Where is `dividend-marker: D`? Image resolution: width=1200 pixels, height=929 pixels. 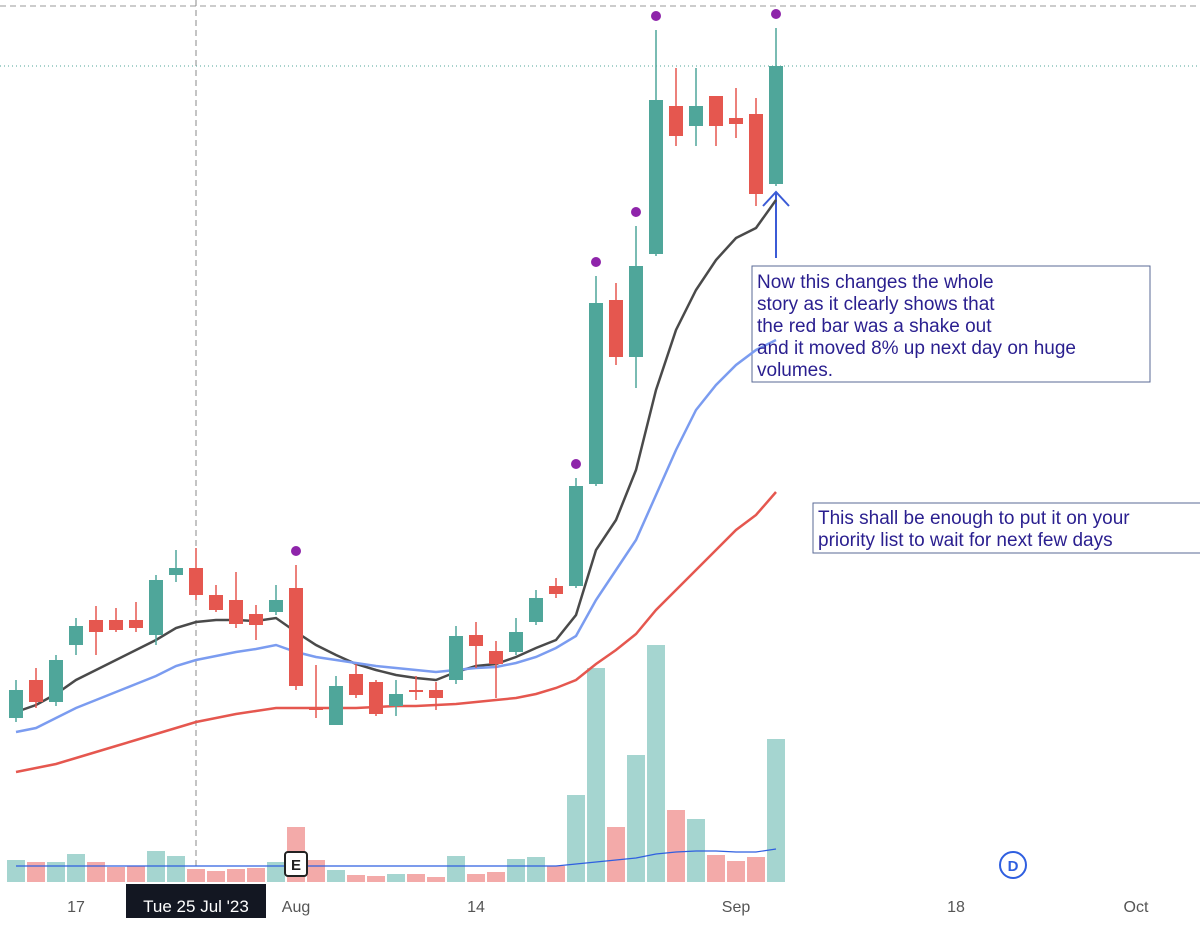 dividend-marker: D is located at coordinates (1013, 866).